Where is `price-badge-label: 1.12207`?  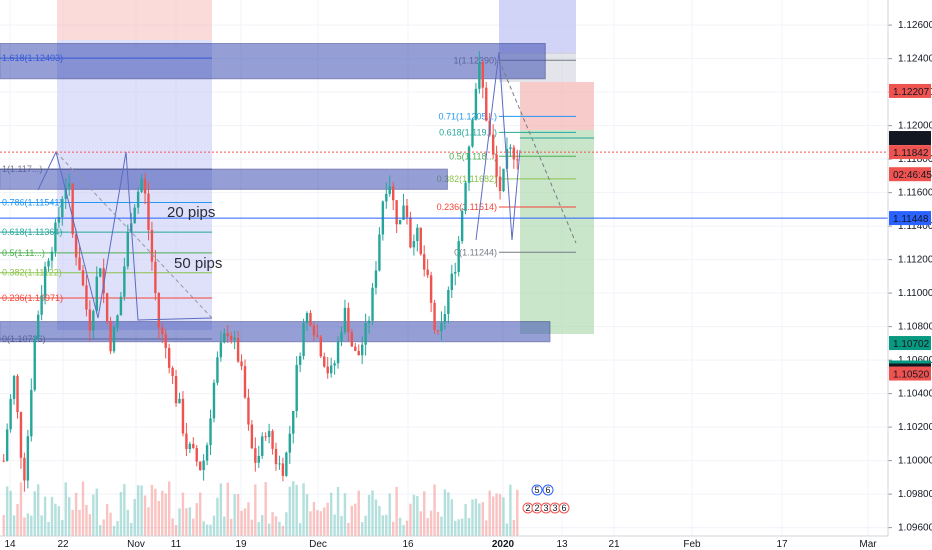
price-badge-label: 1.12207 is located at coordinates (911, 92).